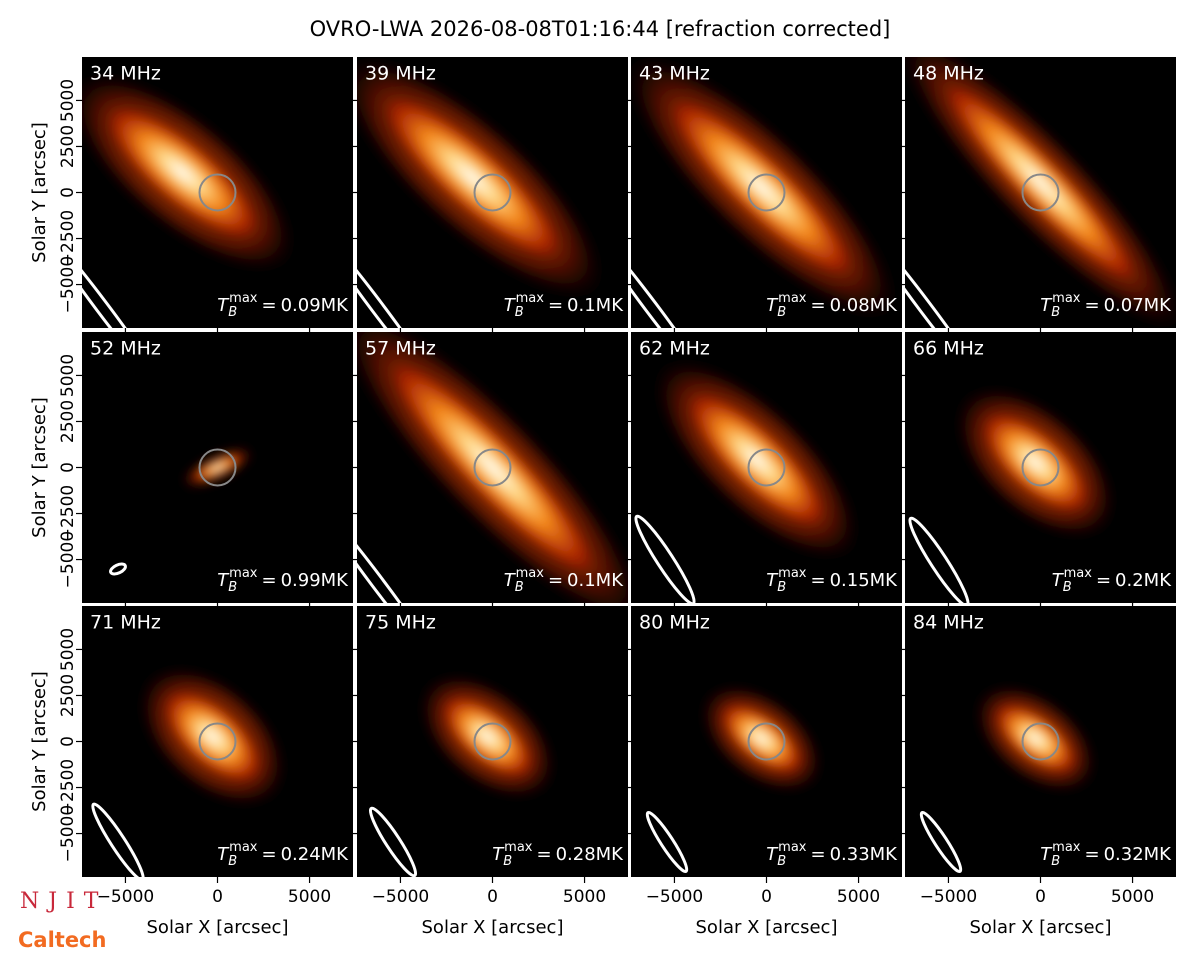 Image resolution: width=1200 pixels, height=975 pixels. Describe the element at coordinates (948, 349) in the screenshot. I see `frequency-label: 66 MHz` at that location.